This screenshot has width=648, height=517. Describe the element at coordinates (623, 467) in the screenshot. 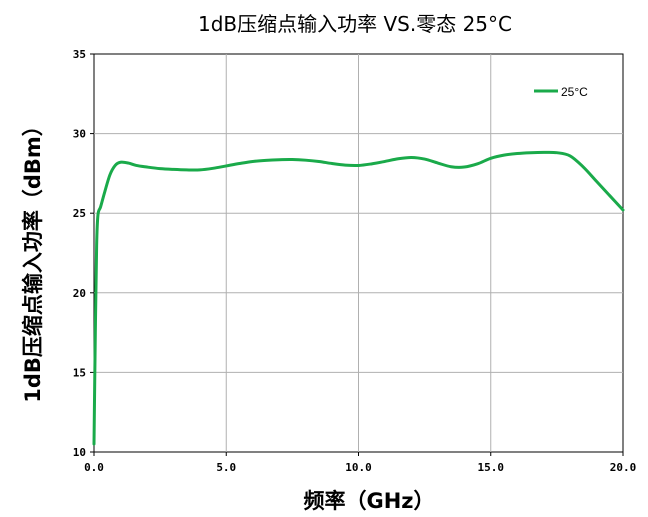

I see `x-tick-label: 20.0` at that location.